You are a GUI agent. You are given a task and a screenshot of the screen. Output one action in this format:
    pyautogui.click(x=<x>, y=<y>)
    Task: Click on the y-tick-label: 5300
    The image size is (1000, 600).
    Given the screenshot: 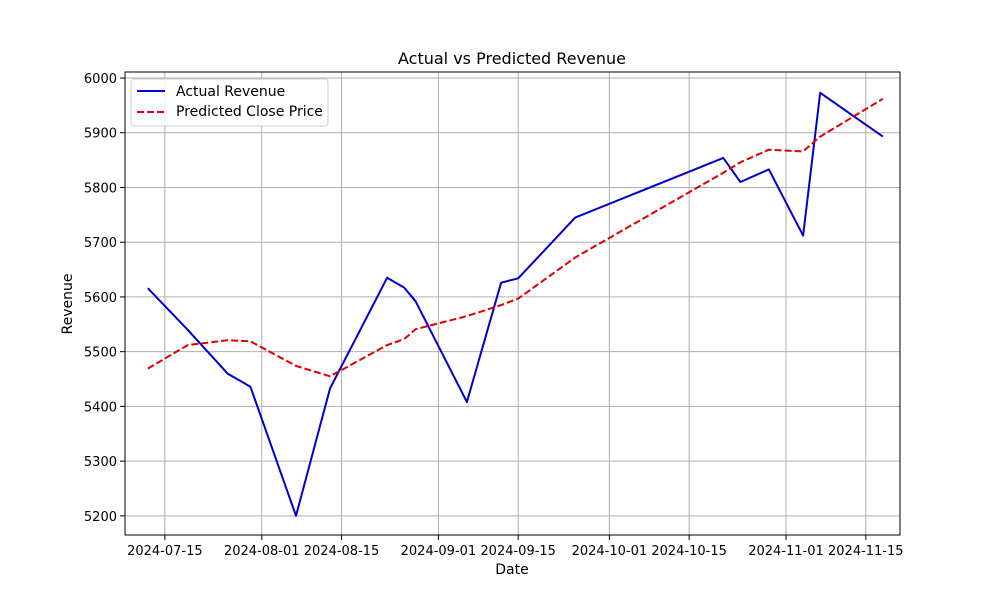 What is the action you would take?
    pyautogui.click(x=100, y=462)
    